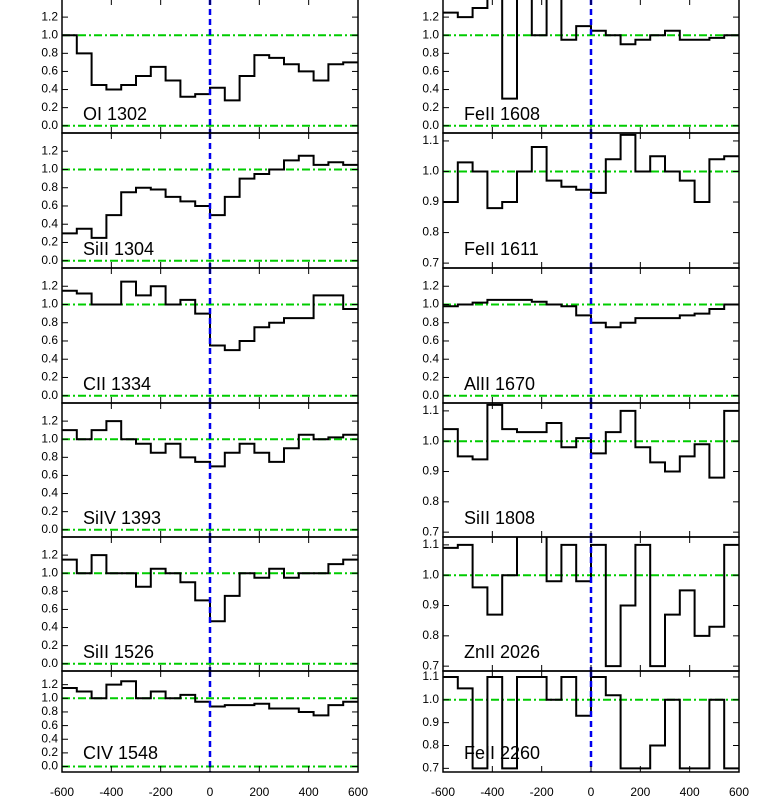 The image size is (761, 807). Describe the element at coordinates (115, 114) in the screenshot. I see `panel-label: OI 1302` at that location.